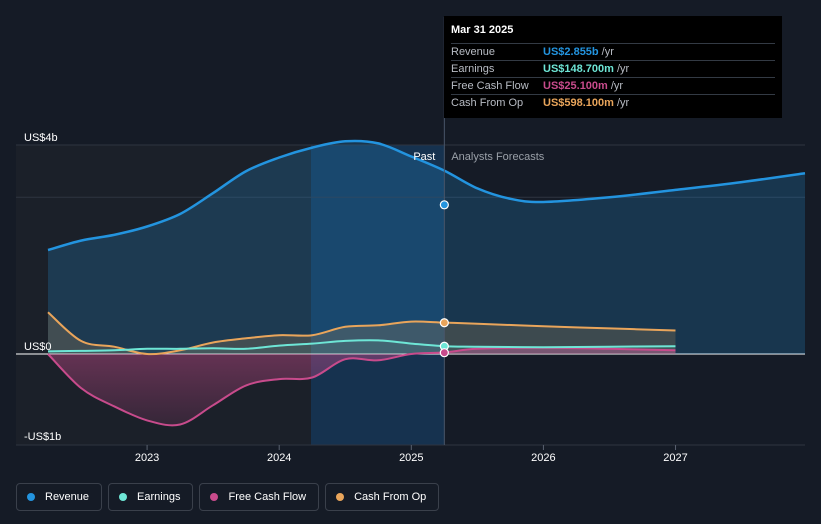  What do you see at coordinates (267, 497) in the screenshot?
I see `legend-label: Free Cash Flow` at bounding box center [267, 497].